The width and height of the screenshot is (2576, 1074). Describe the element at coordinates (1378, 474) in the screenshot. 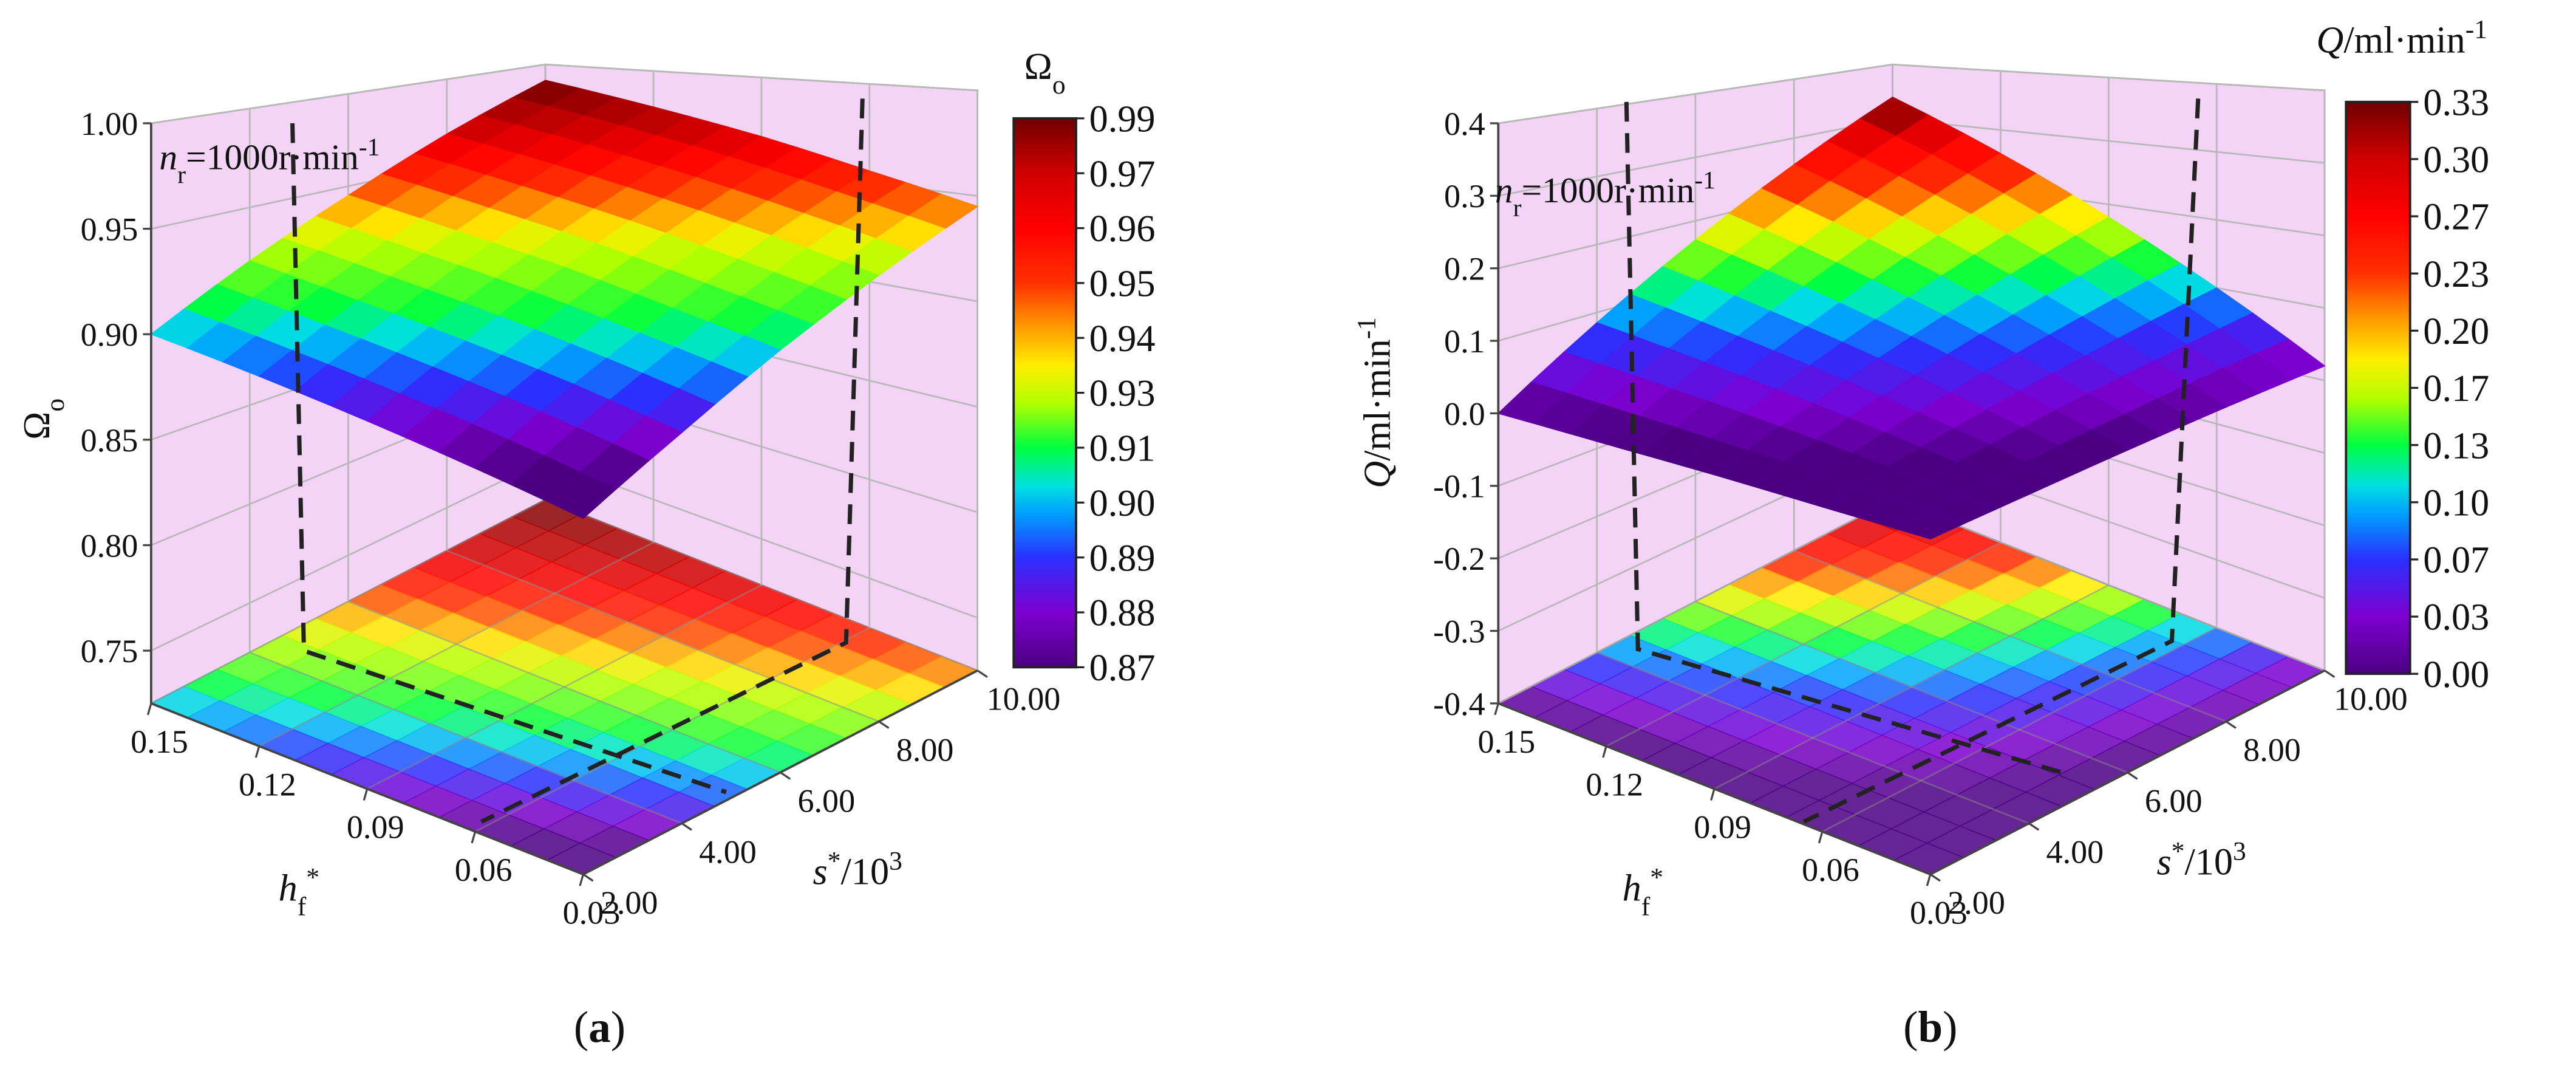

I see `z-axis-label-part: Q` at that location.